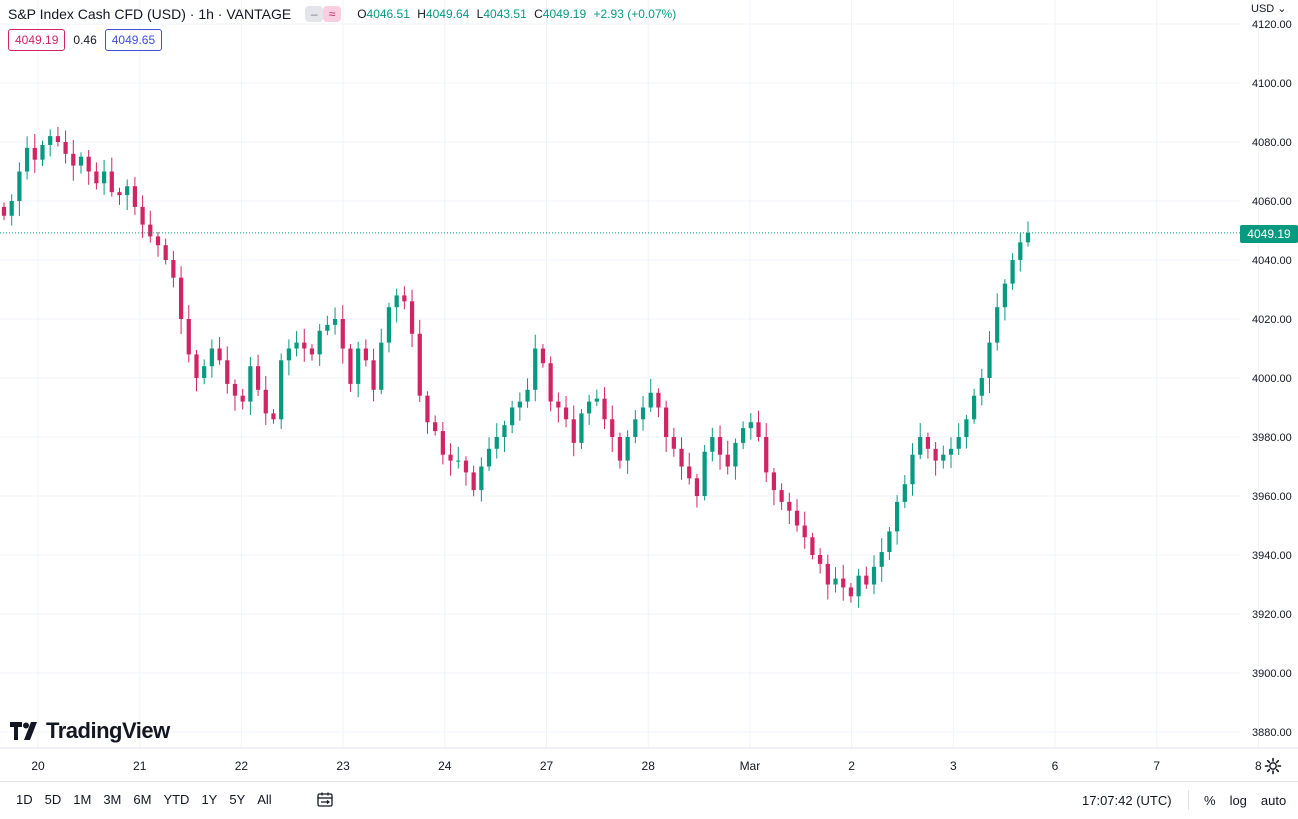 The image size is (1298, 819). What do you see at coordinates (1272, 320) in the screenshot?
I see `price-tick-label: 4020.00` at bounding box center [1272, 320].